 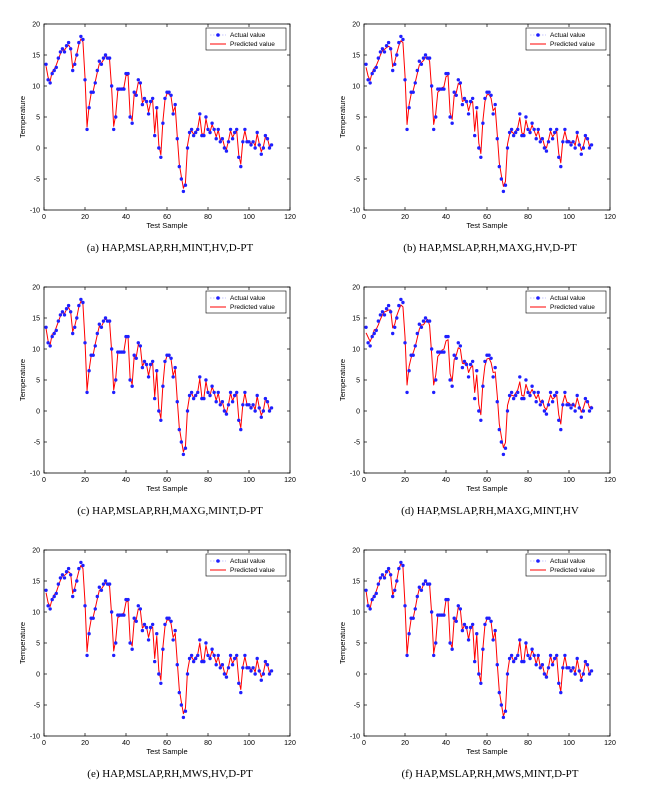 I want to click on y-tick-label: -10, so click(x=35, y=474).